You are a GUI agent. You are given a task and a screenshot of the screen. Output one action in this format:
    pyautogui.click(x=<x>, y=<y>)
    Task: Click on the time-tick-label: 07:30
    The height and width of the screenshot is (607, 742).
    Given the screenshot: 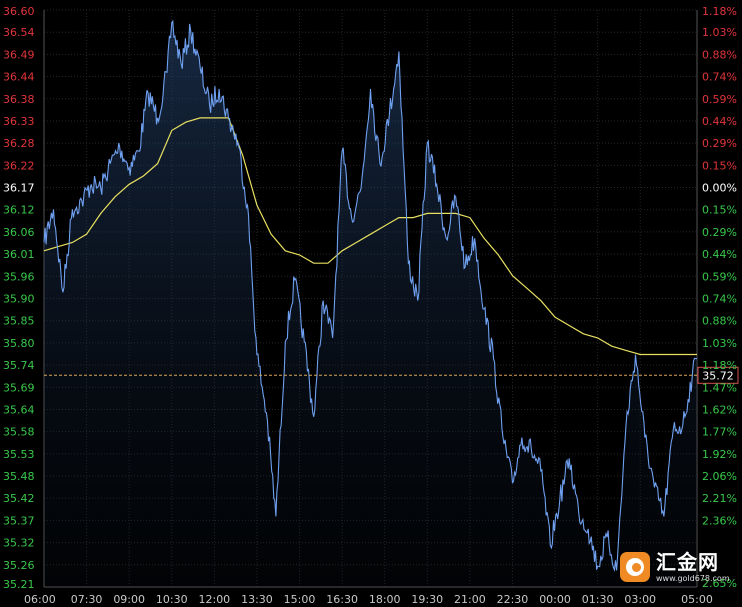 What is the action you would take?
    pyautogui.click(x=87, y=599)
    